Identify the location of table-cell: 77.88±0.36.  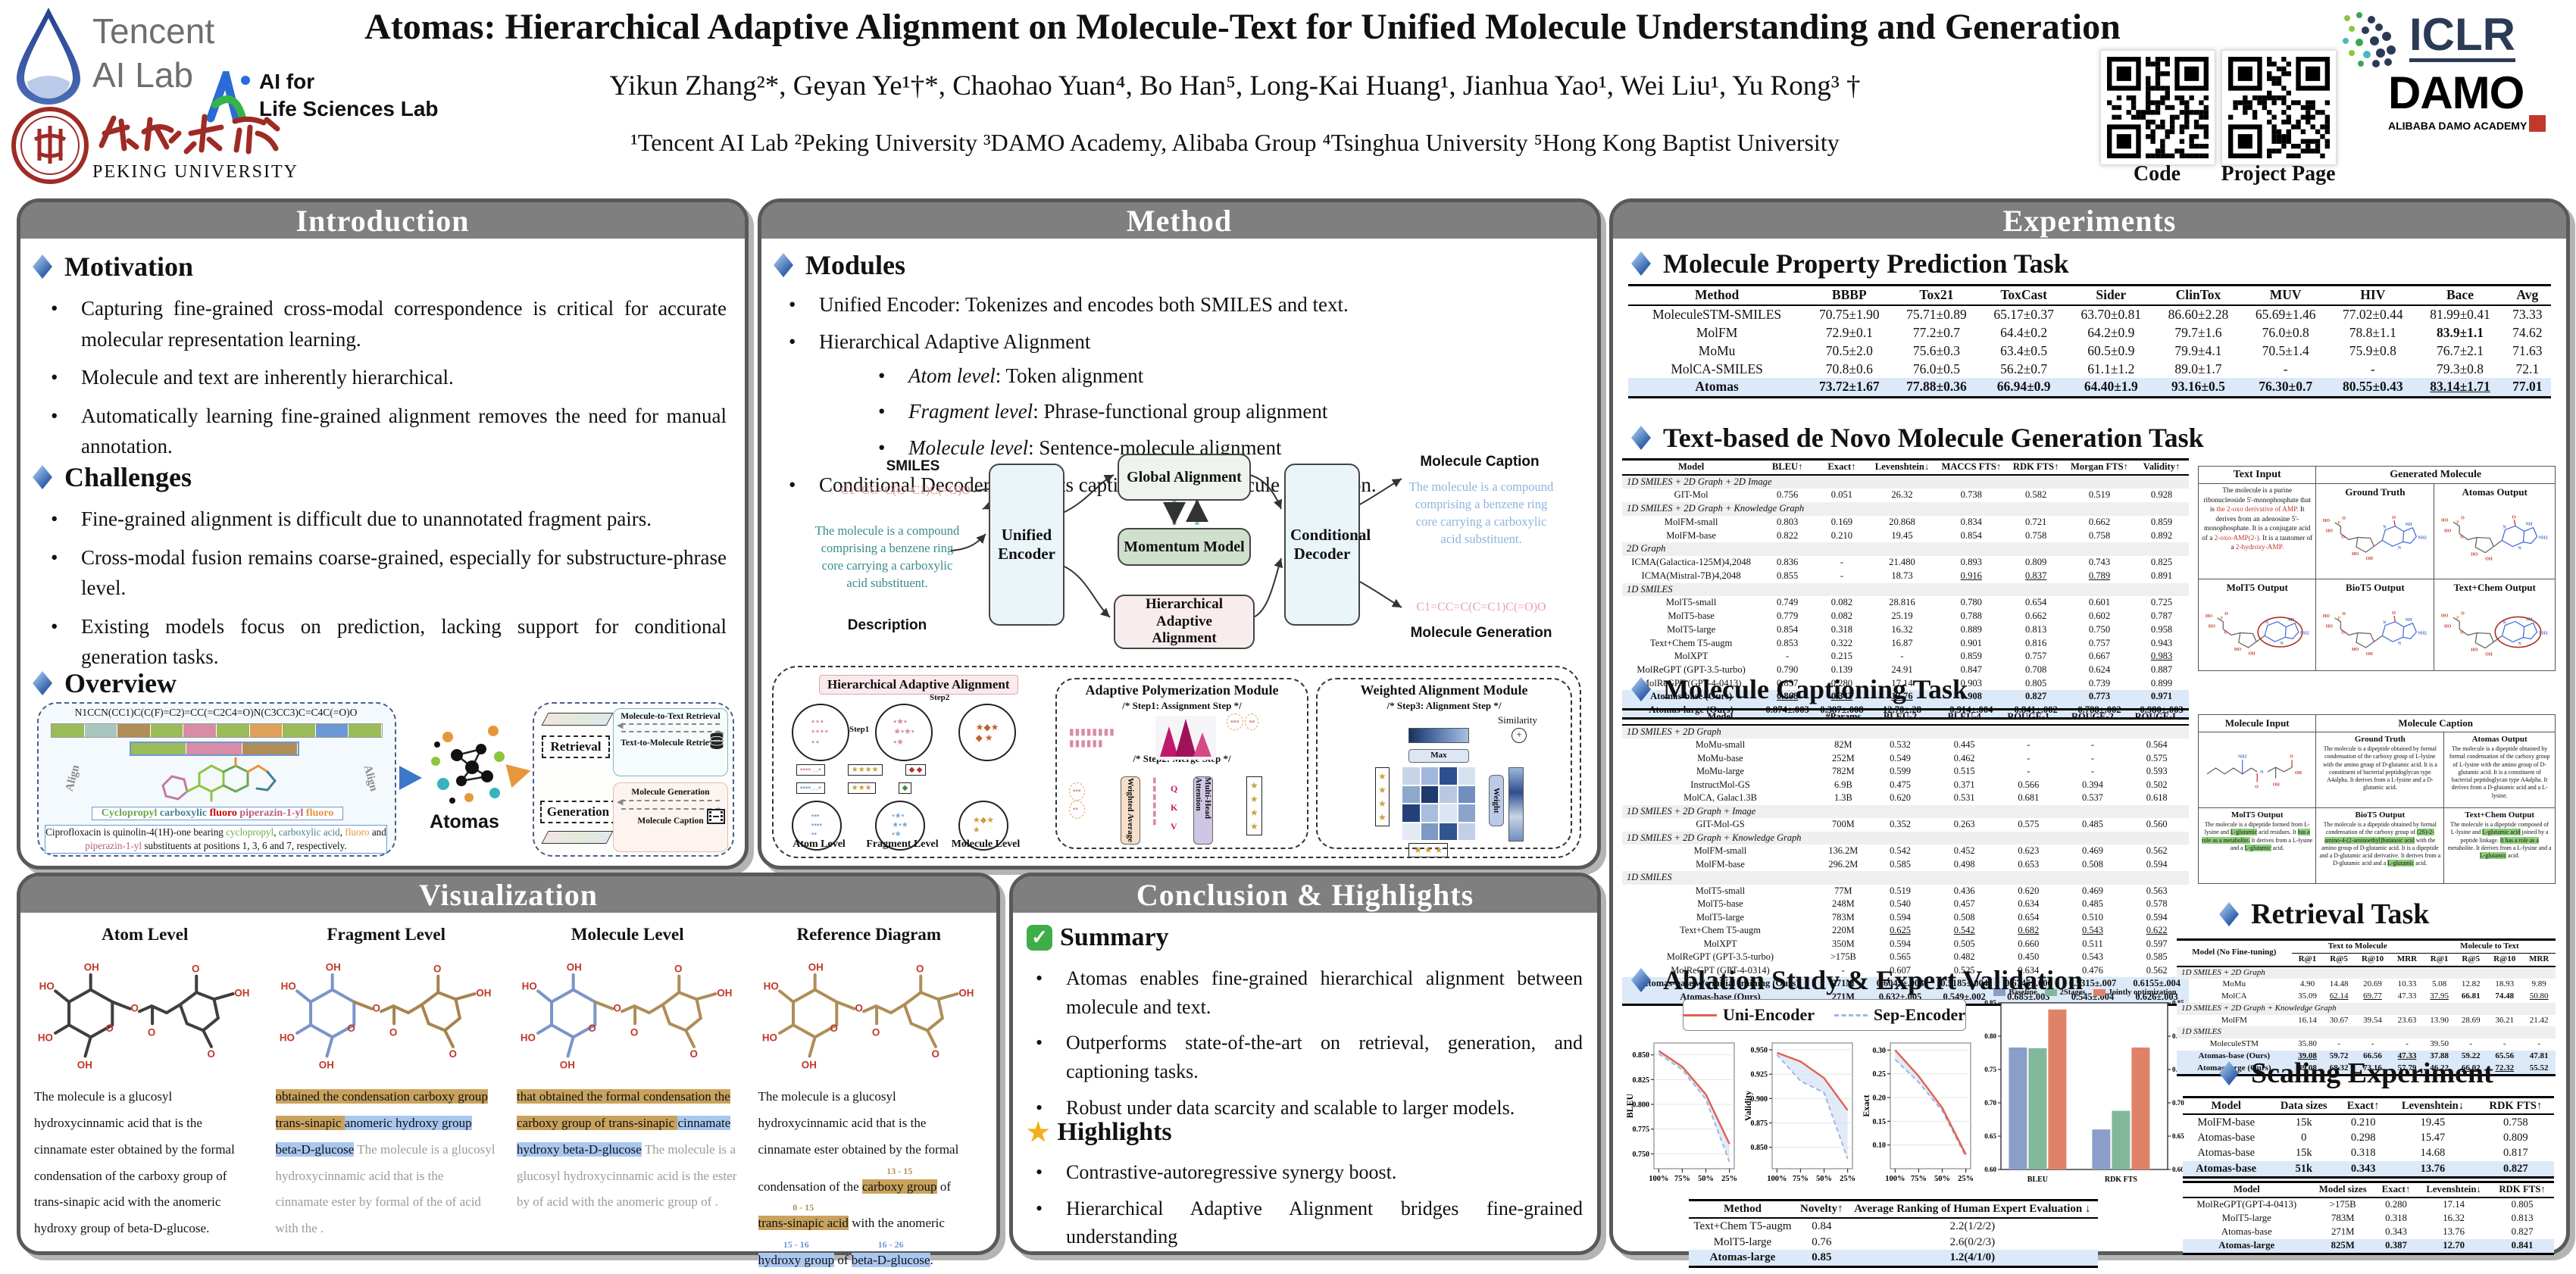
(1936, 388).